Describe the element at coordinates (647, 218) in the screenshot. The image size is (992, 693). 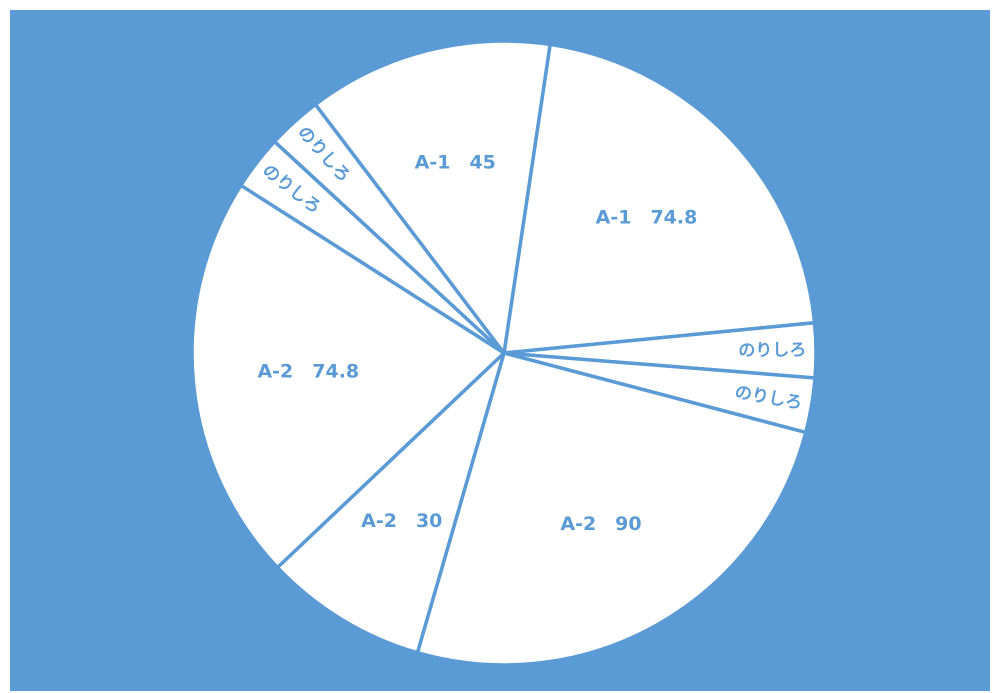
I see `slice-label: A-1 74.8` at that location.